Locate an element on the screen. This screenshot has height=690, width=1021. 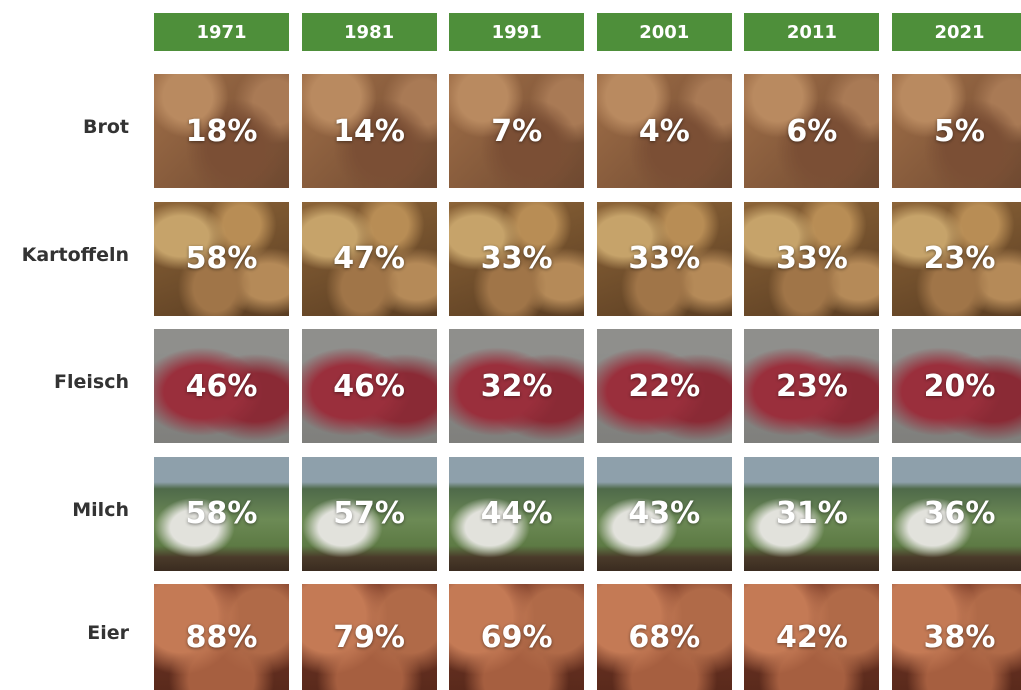
cell-value: 5% is located at coordinates (956, 131).